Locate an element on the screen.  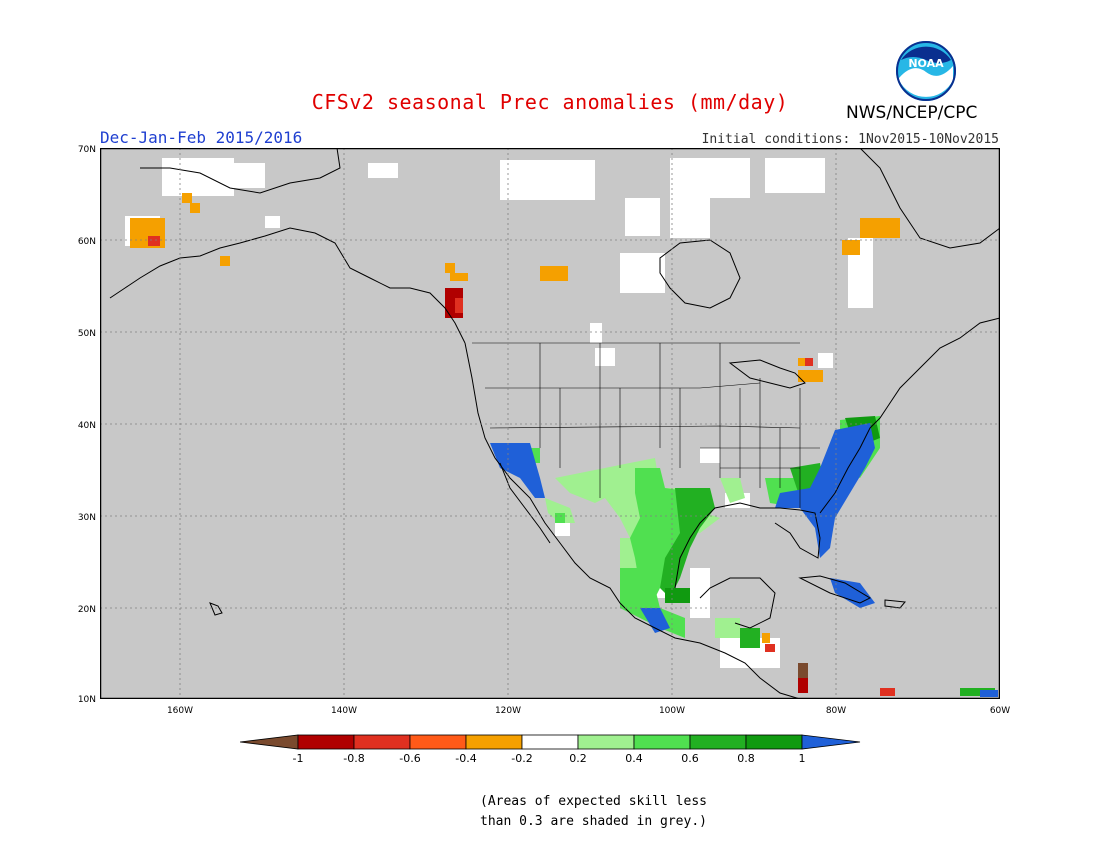
colorbar-label: 0.8 is located at coordinates (746, 758).